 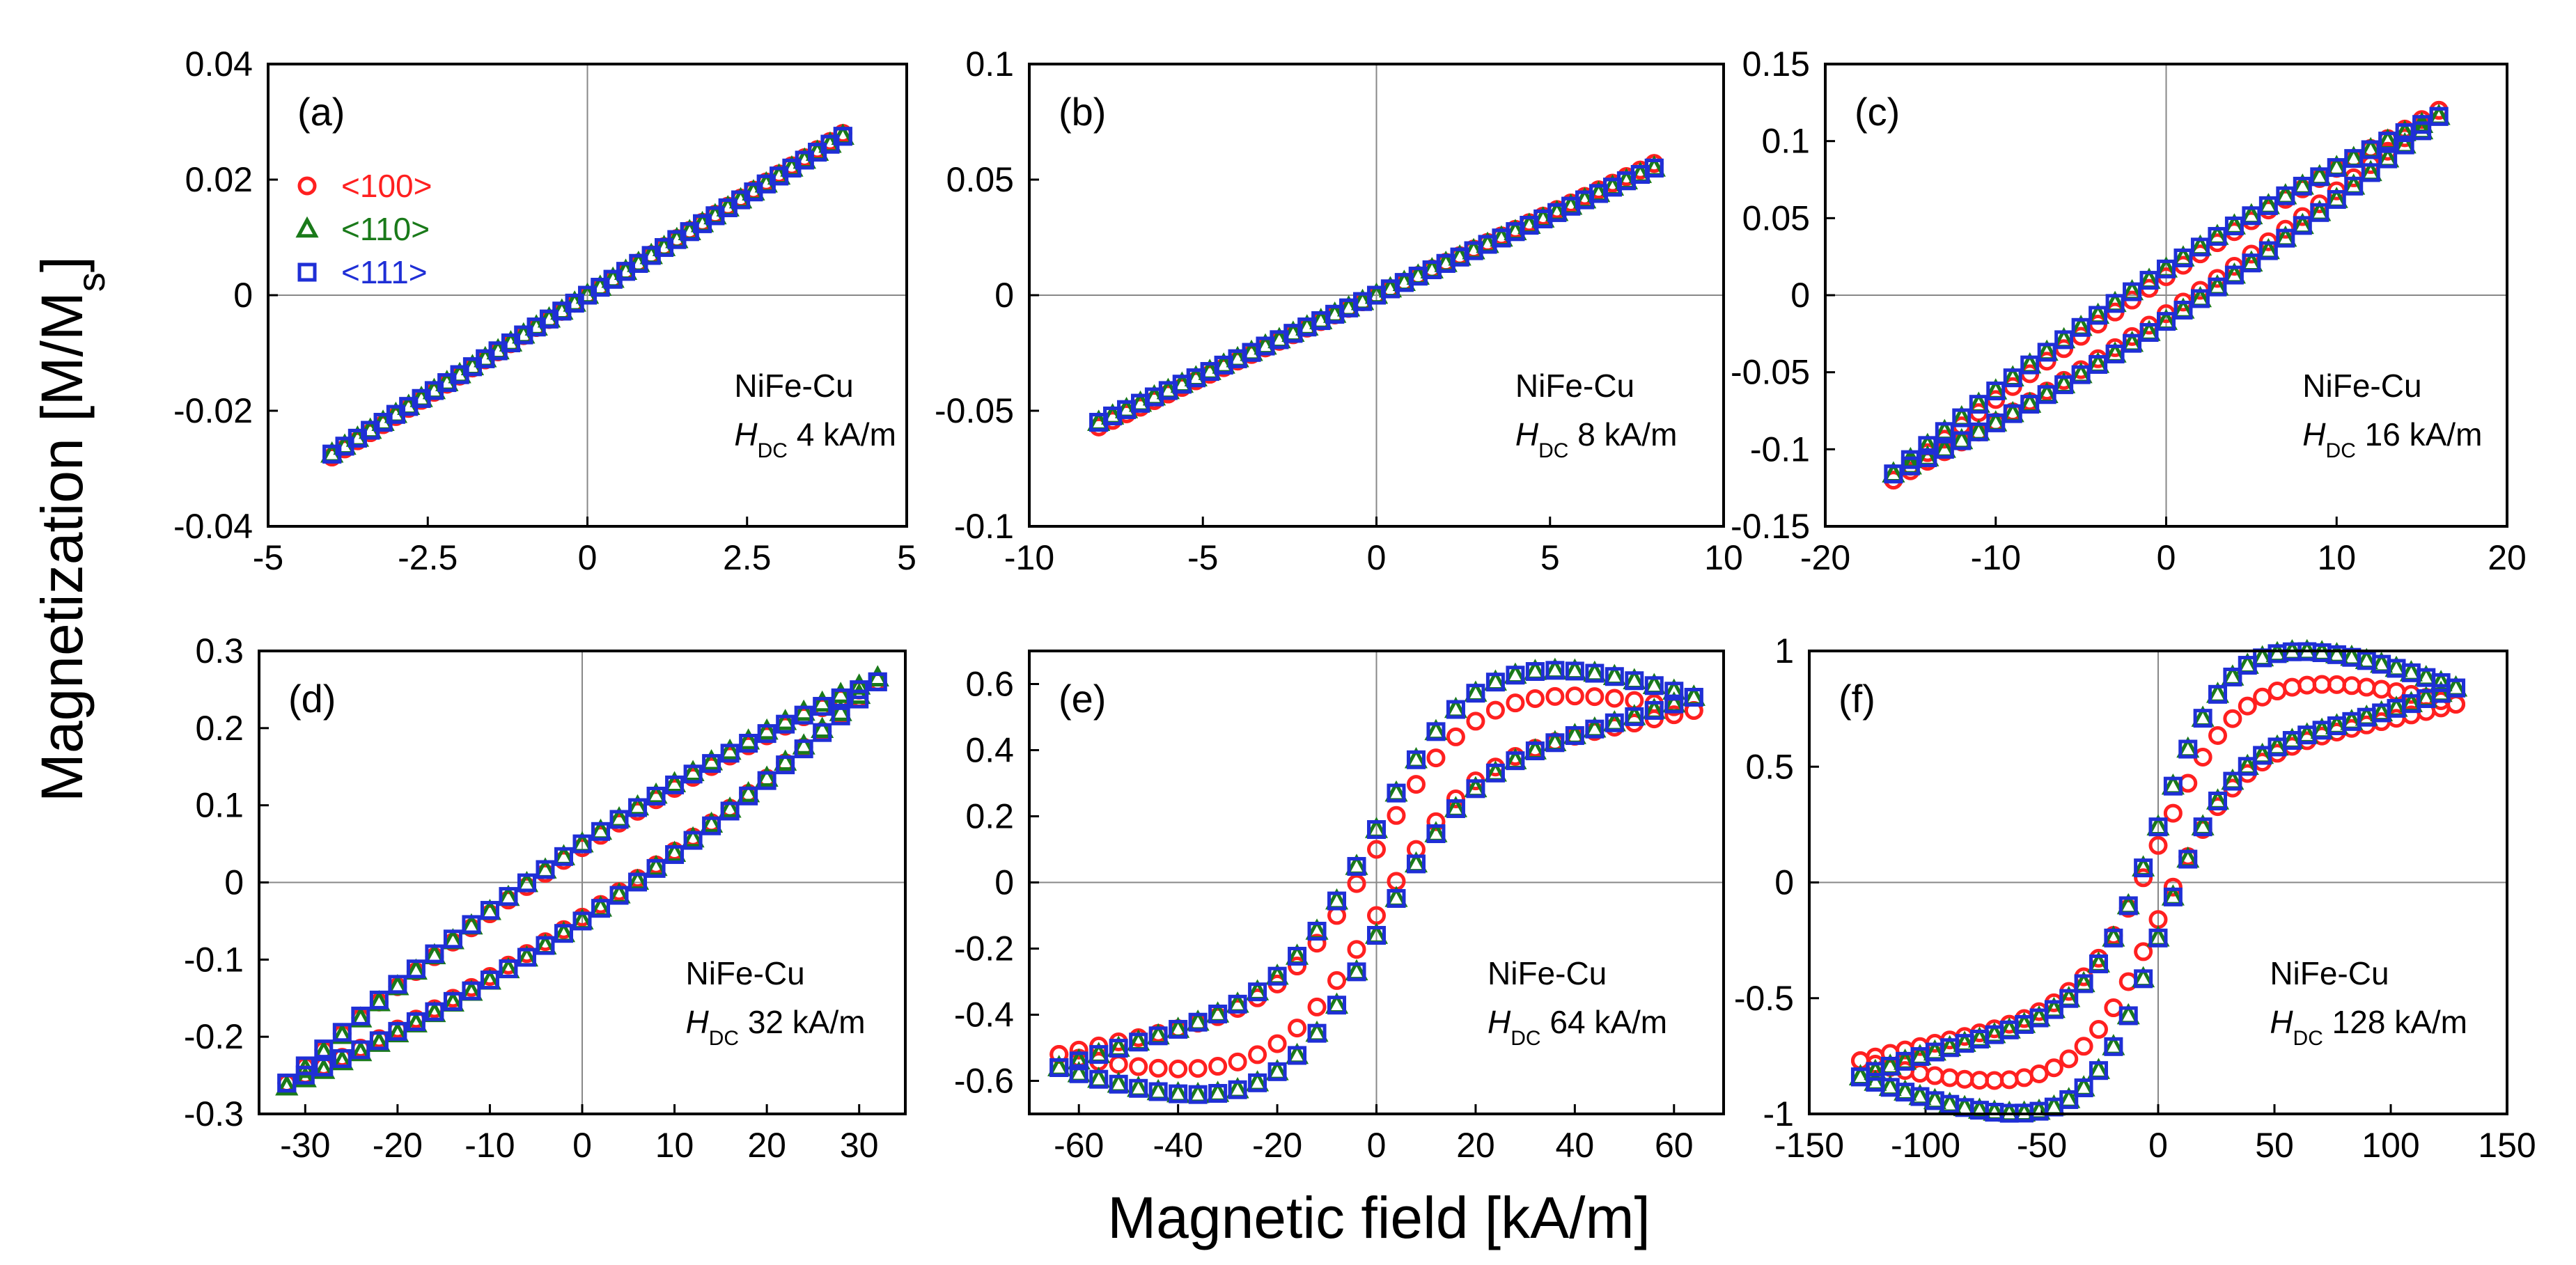 What do you see at coordinates (860, 1145) in the screenshot?
I see `x-tick-label: 30` at bounding box center [860, 1145].